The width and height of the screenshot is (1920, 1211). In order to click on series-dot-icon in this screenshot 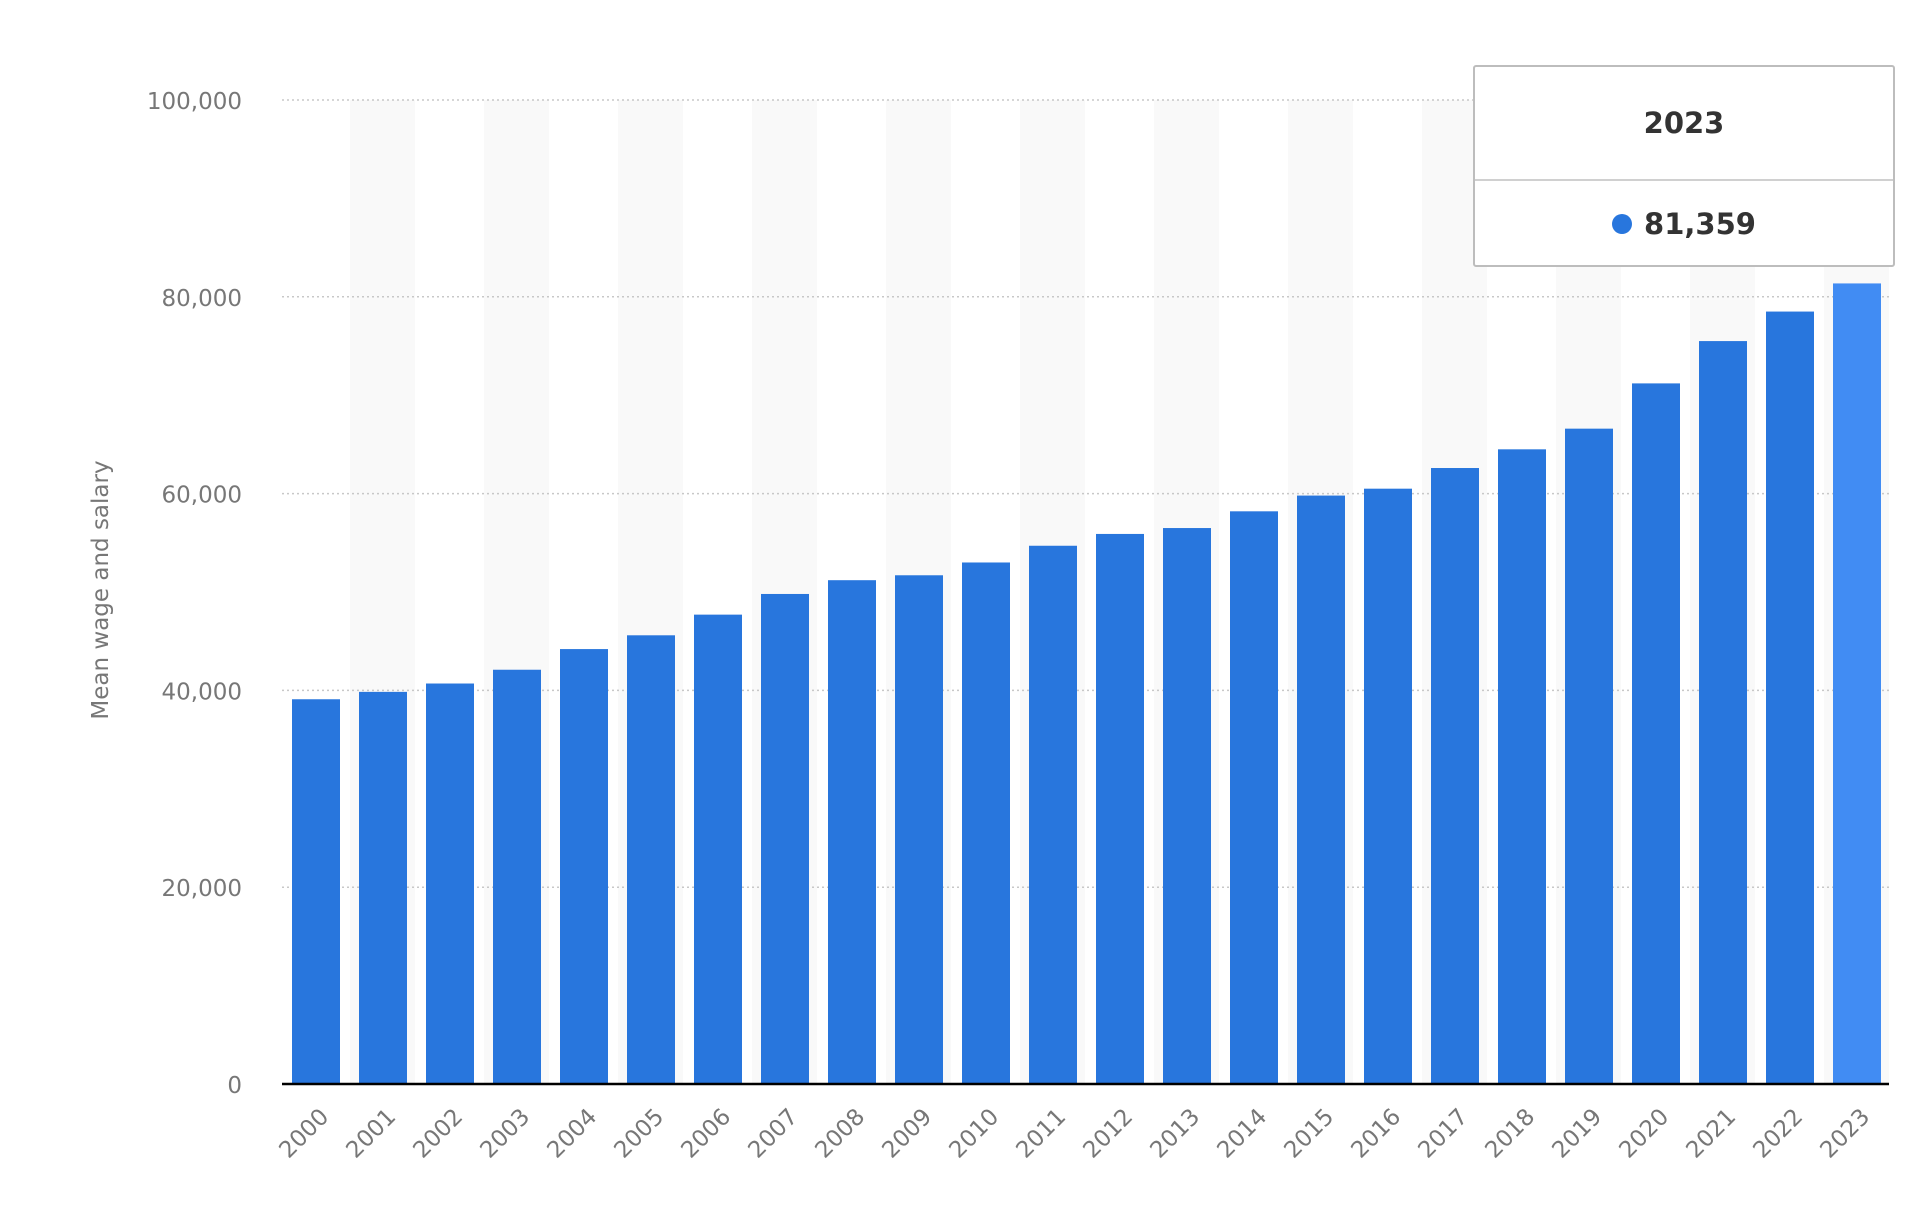, I will do `click(1622, 224)`.